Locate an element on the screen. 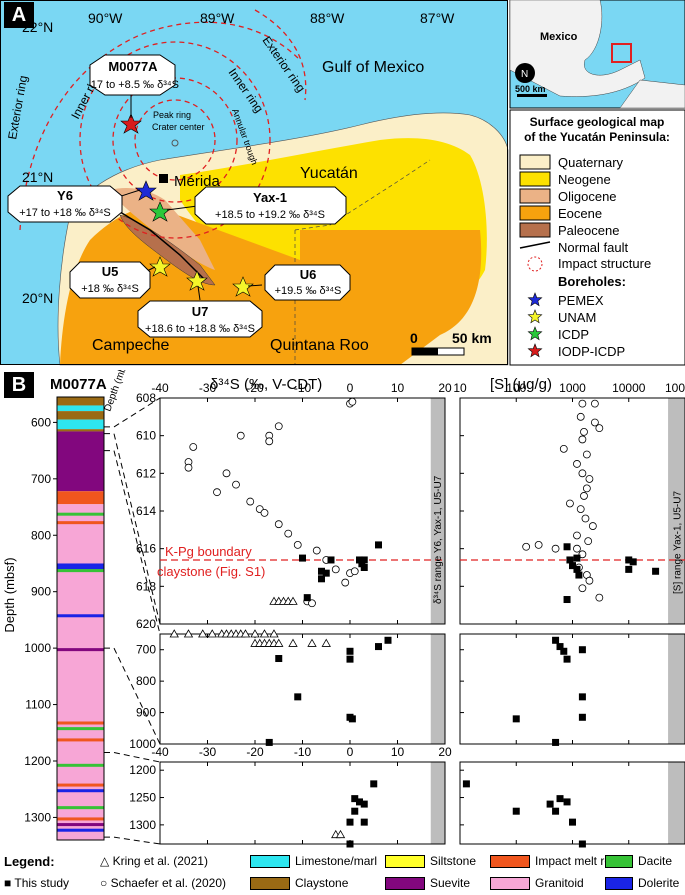  lithology-swatch is located at coordinates (510, 862).